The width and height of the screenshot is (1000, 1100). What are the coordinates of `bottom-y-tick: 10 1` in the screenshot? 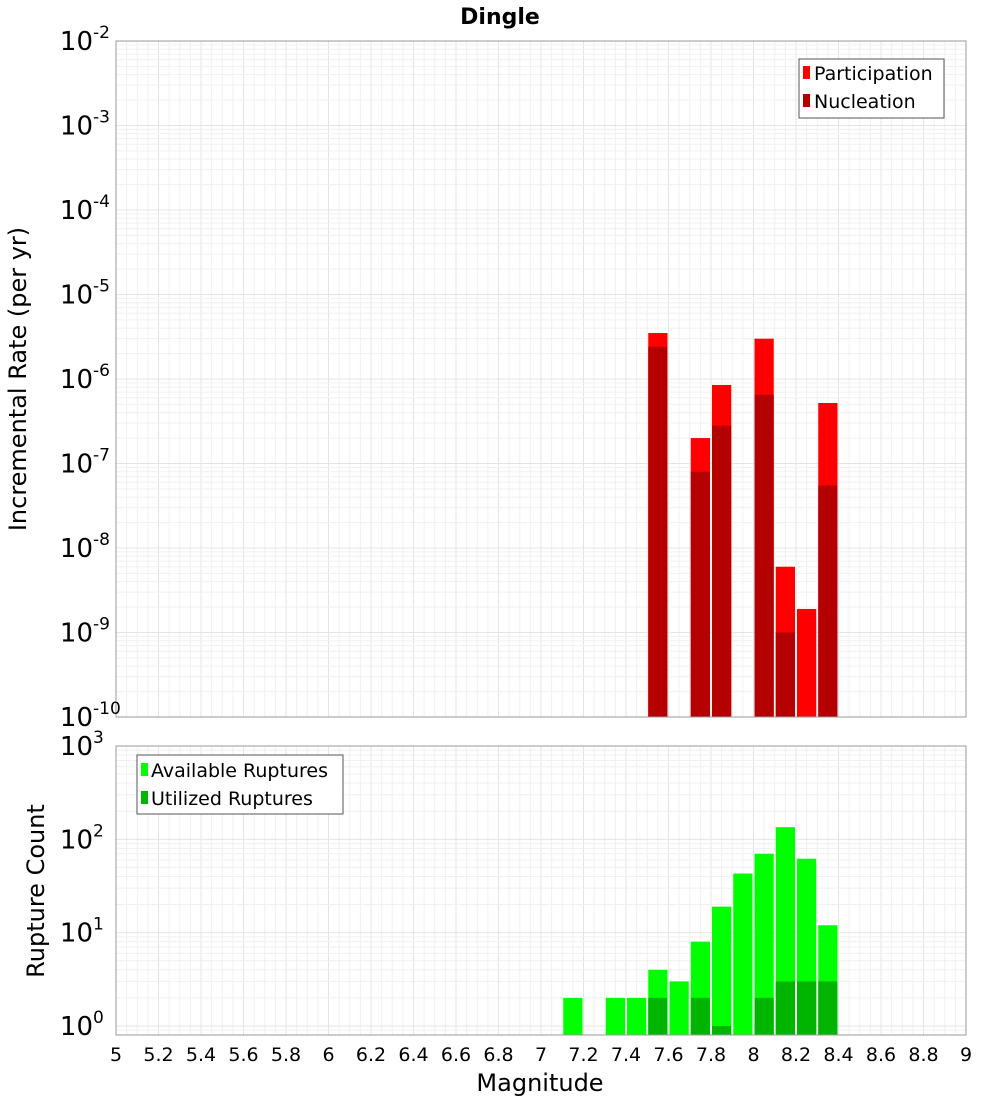 It's located at (82, 932).